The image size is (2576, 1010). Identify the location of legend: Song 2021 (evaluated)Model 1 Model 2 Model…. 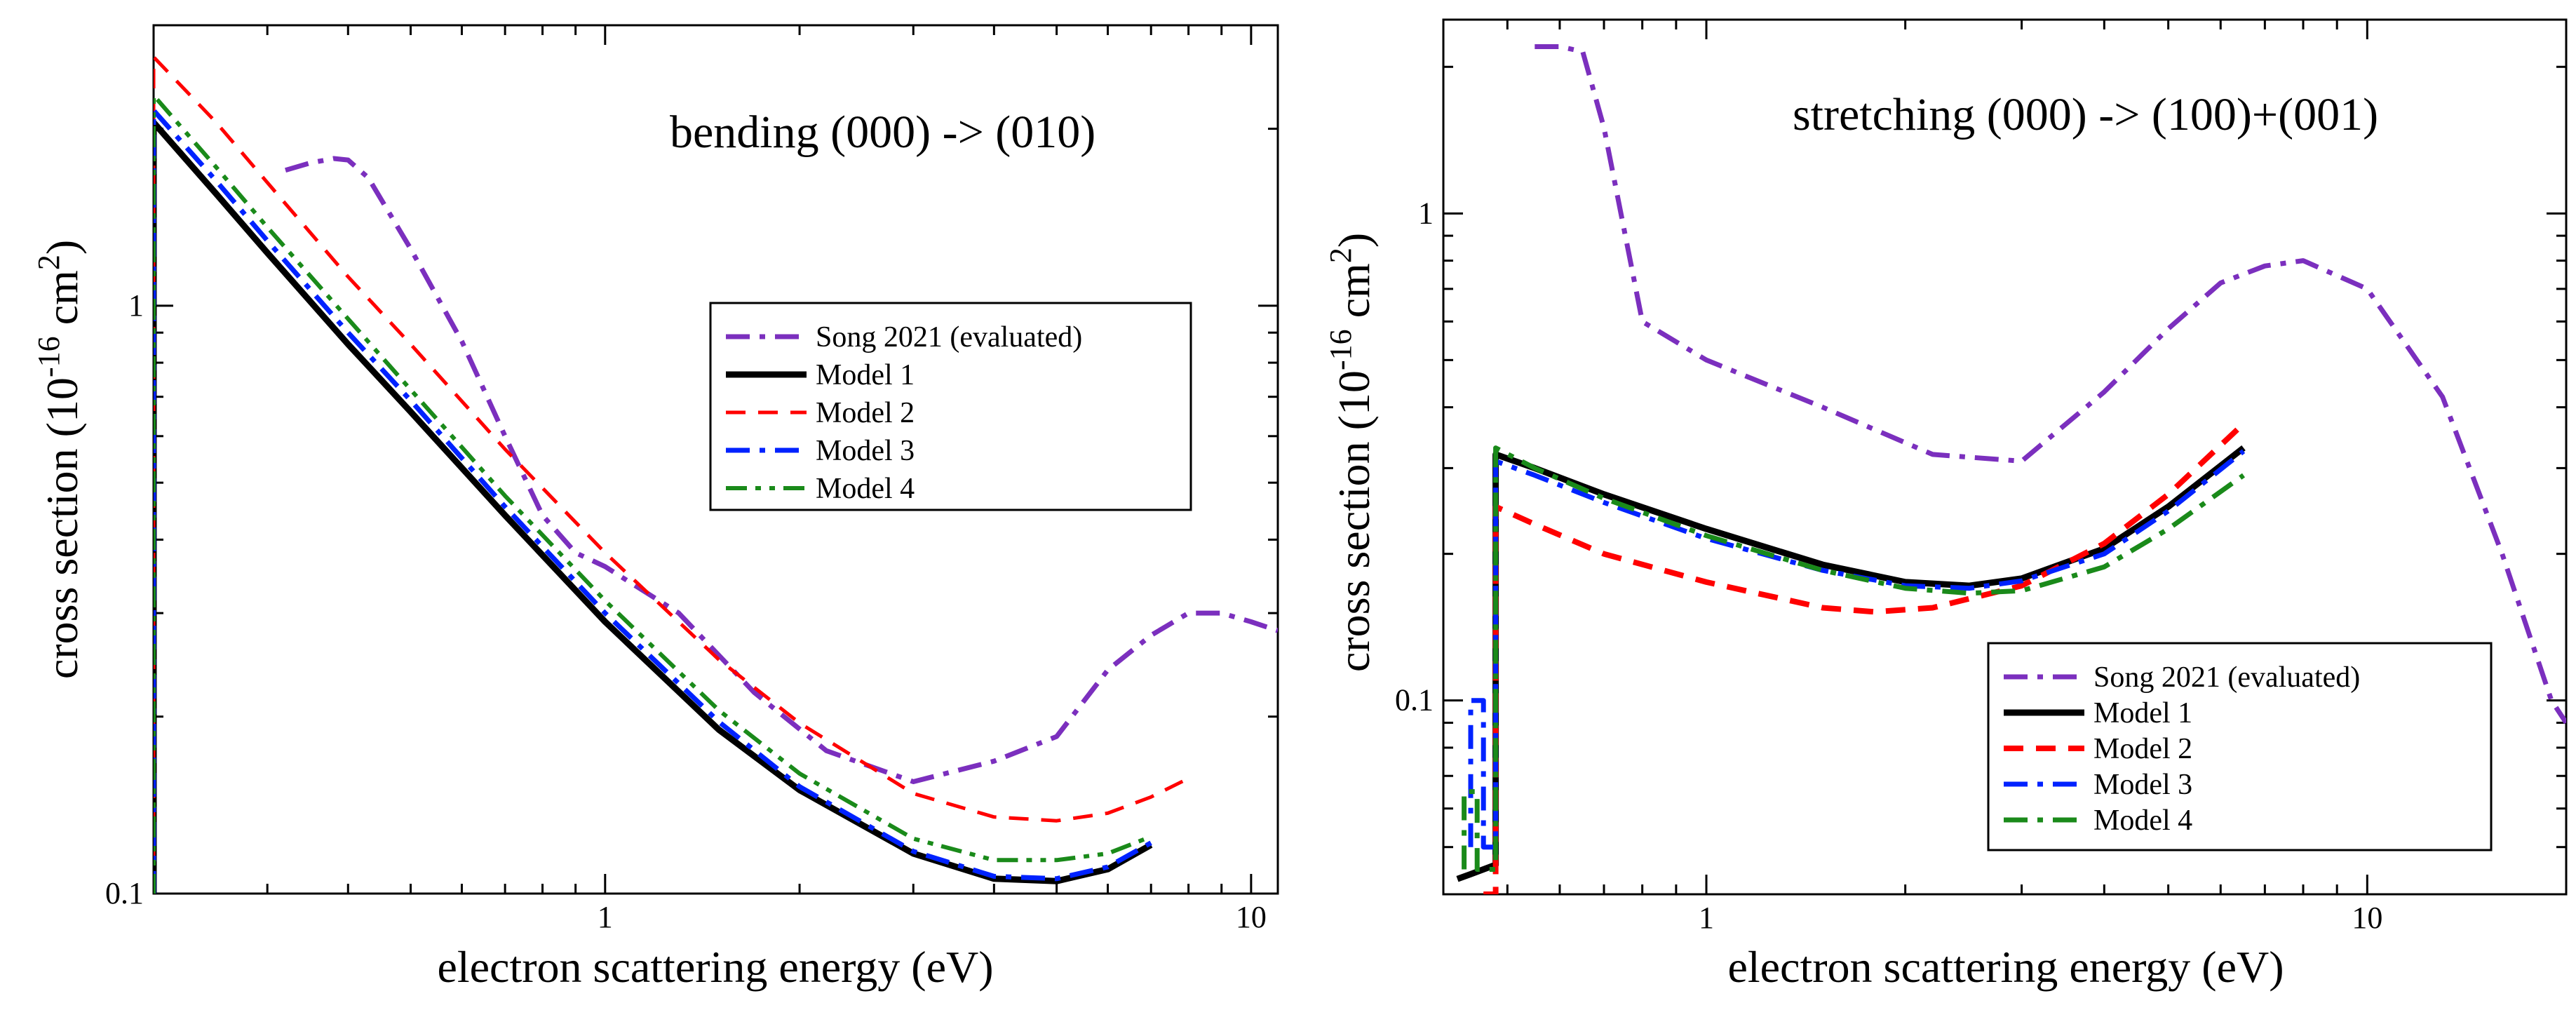
(2240, 746).